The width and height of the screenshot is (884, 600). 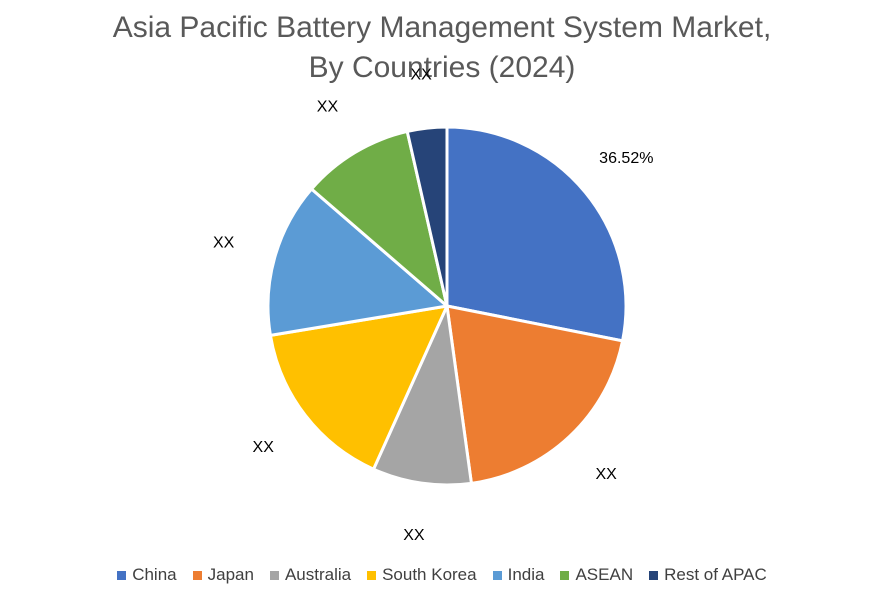 I want to click on legend-label: Rest of APAC, so click(x=715, y=574).